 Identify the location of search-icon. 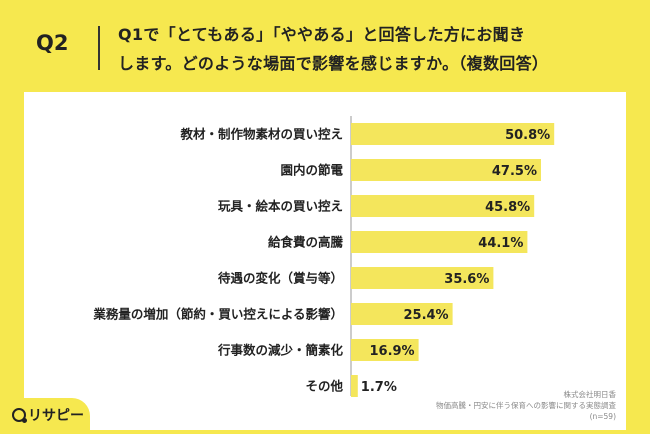
(19, 415).